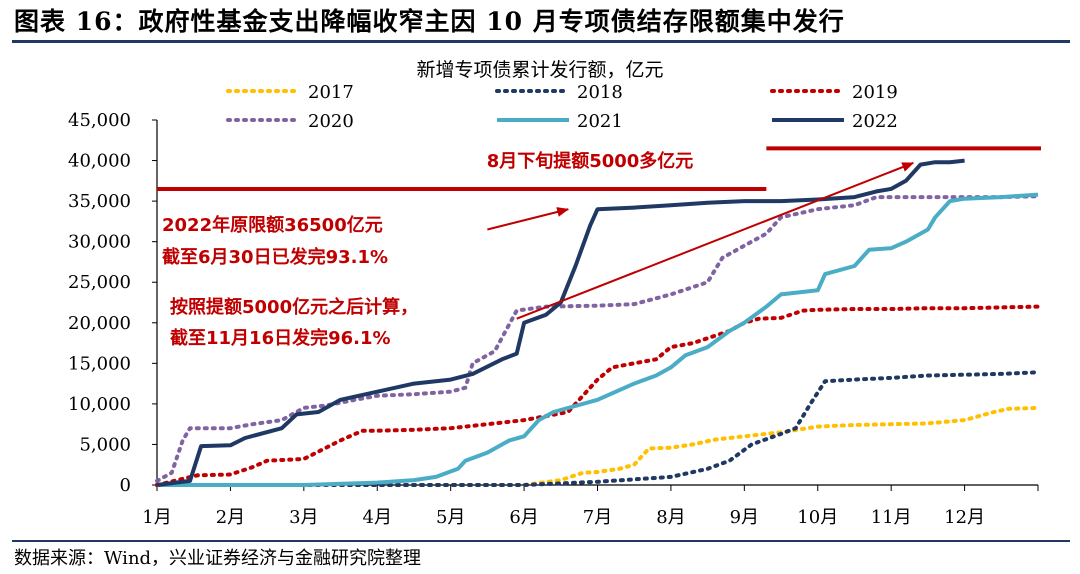 Image resolution: width=1080 pixels, height=574 pixels. What do you see at coordinates (964, 517) in the screenshot?
I see `x-tick-label: 12月` at bounding box center [964, 517].